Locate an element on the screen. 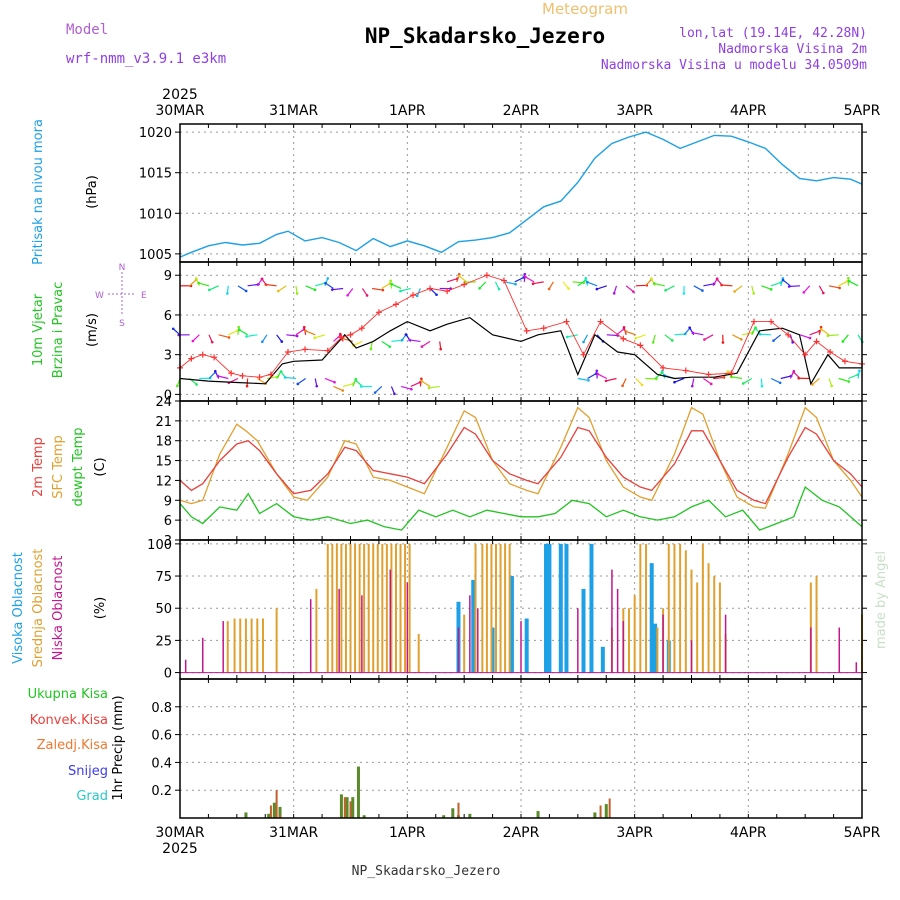 This screenshot has width=900, height=900. ytick-label: 100 is located at coordinates (159, 545).